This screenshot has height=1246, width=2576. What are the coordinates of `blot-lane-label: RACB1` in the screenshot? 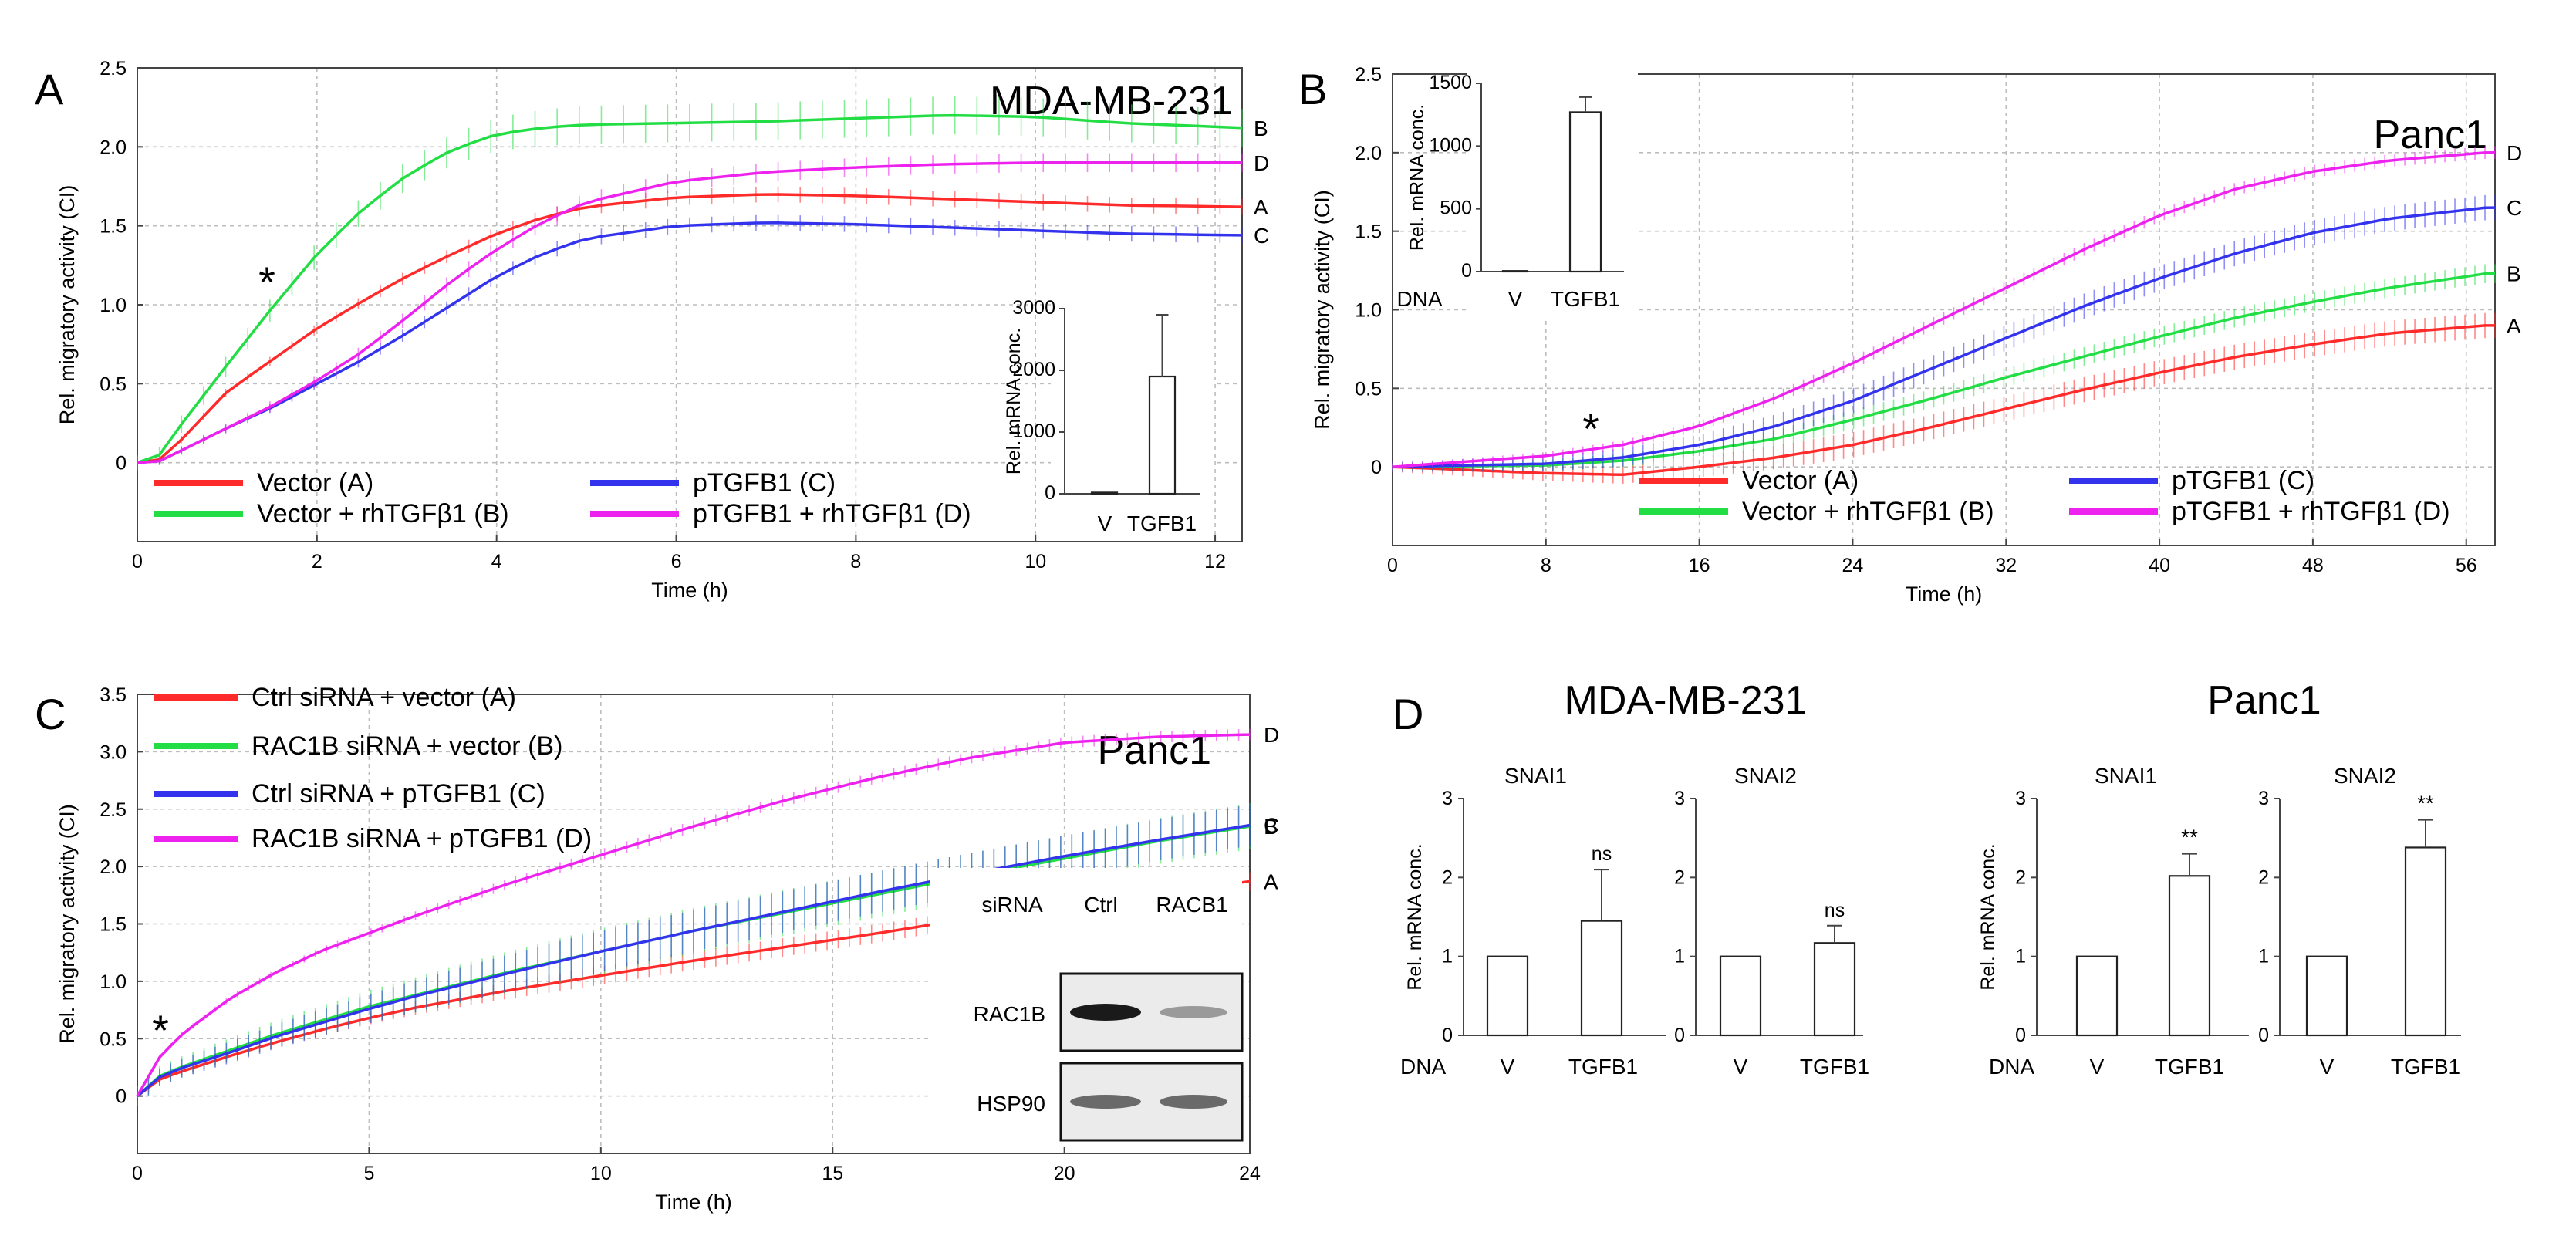 It's located at (1191, 905).